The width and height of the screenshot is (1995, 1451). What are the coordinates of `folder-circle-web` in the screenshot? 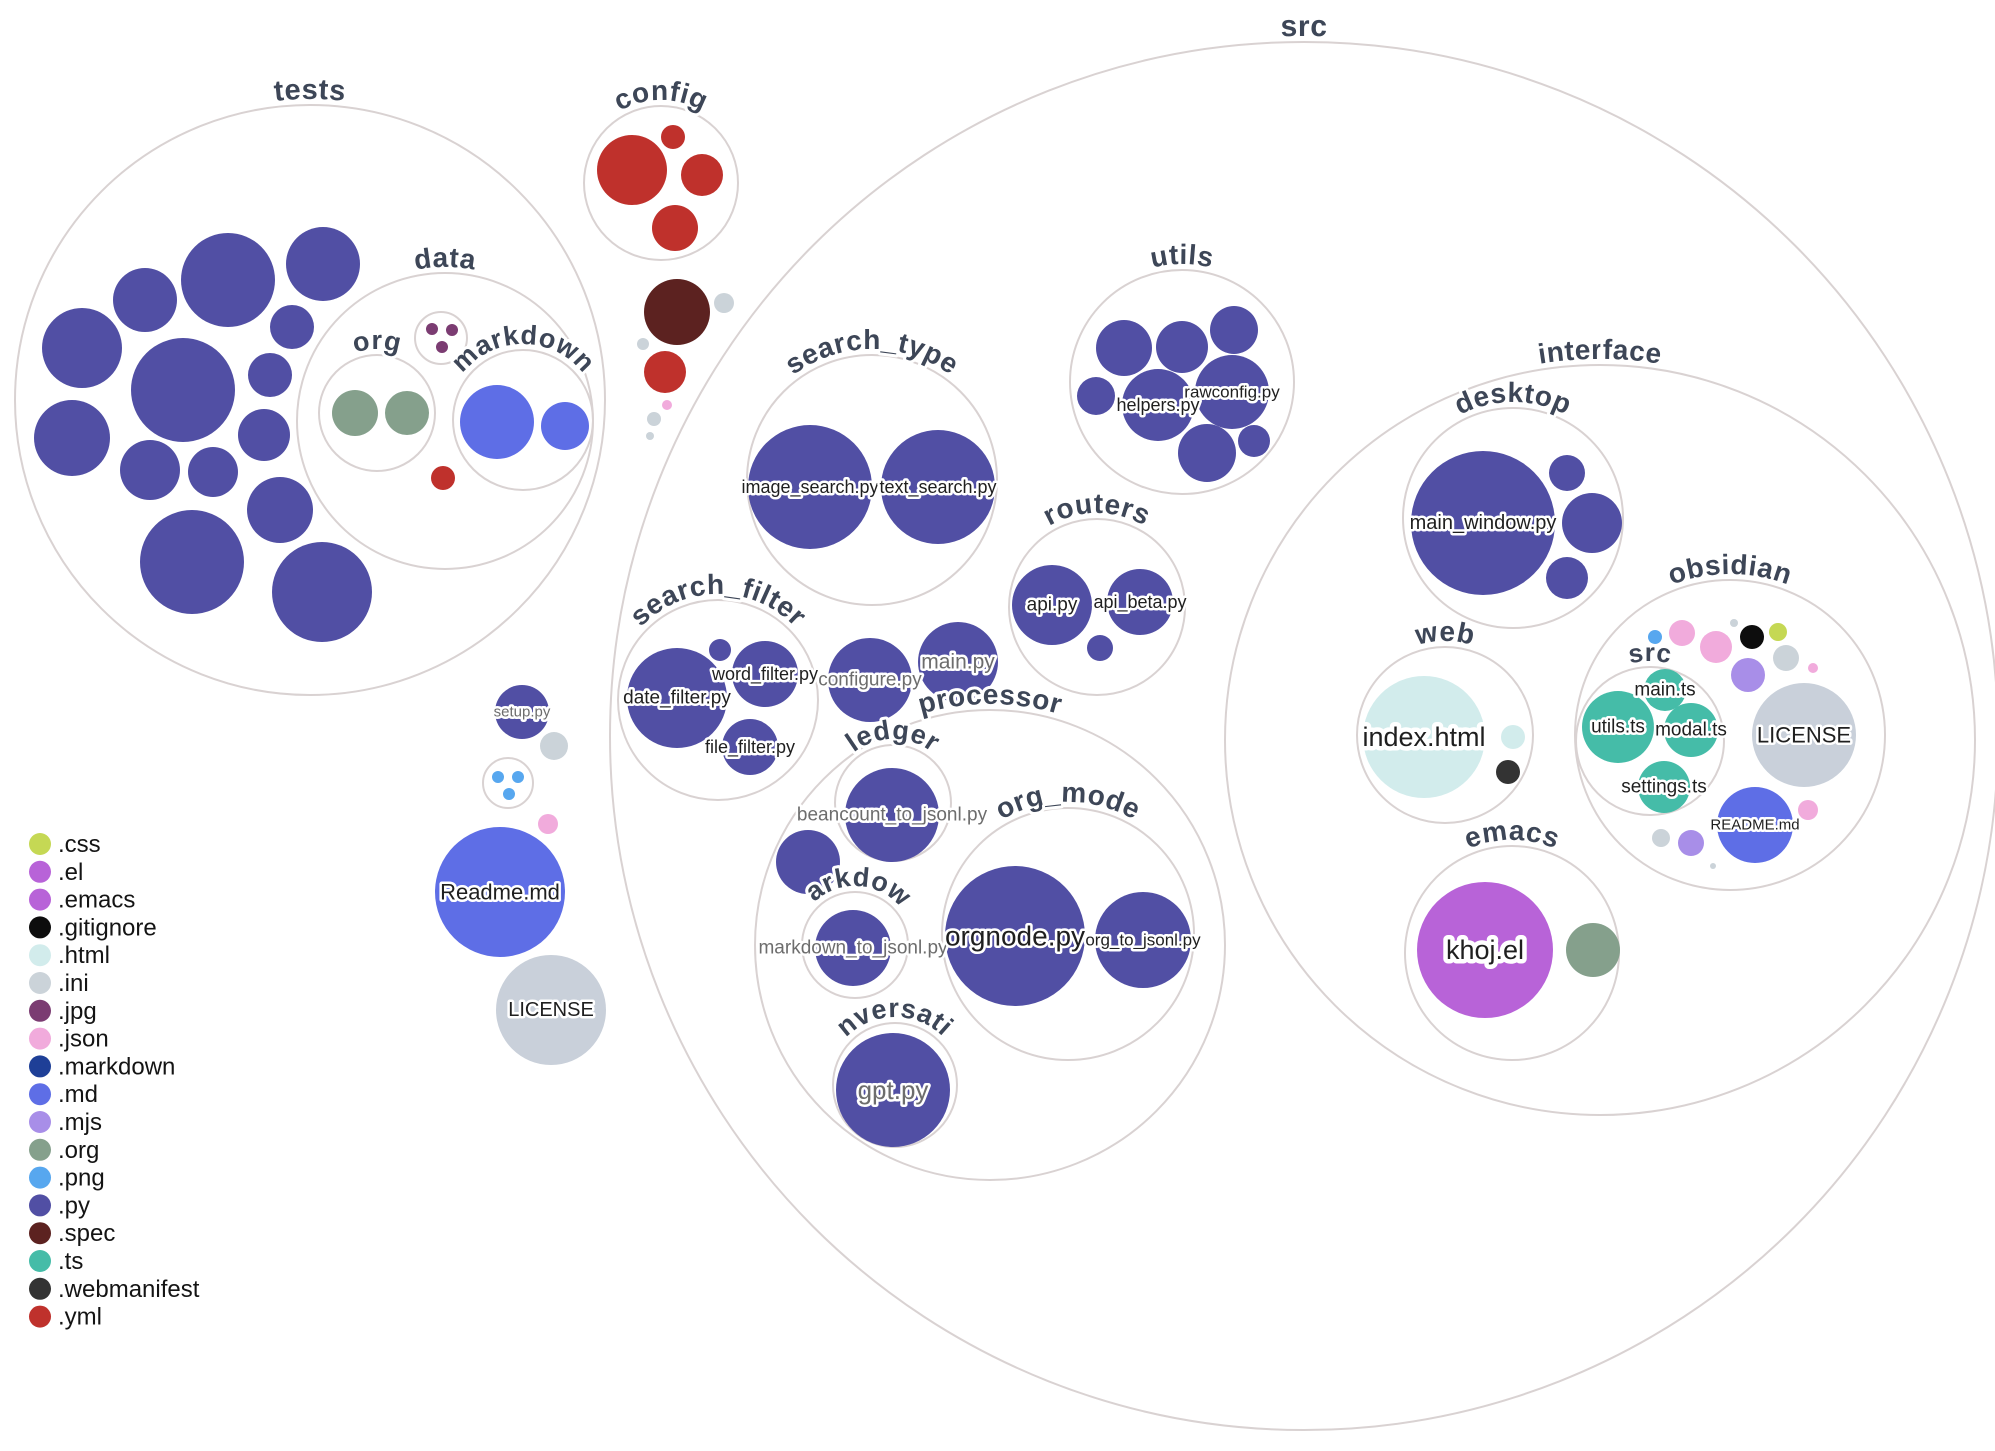 It's located at (1445, 735).